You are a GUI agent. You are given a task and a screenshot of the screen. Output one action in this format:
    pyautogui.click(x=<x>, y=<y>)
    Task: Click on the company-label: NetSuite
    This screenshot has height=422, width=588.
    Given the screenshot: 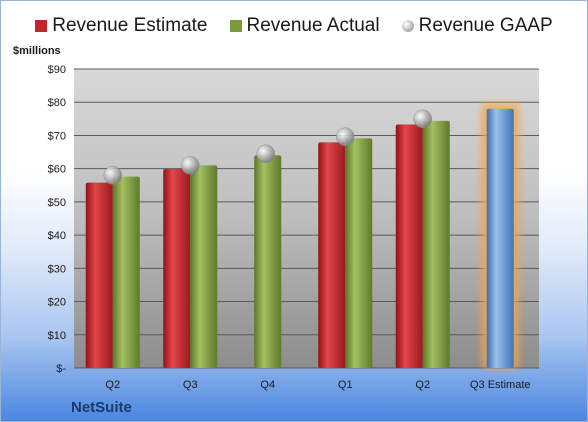 What is the action you would take?
    pyautogui.click(x=101, y=407)
    